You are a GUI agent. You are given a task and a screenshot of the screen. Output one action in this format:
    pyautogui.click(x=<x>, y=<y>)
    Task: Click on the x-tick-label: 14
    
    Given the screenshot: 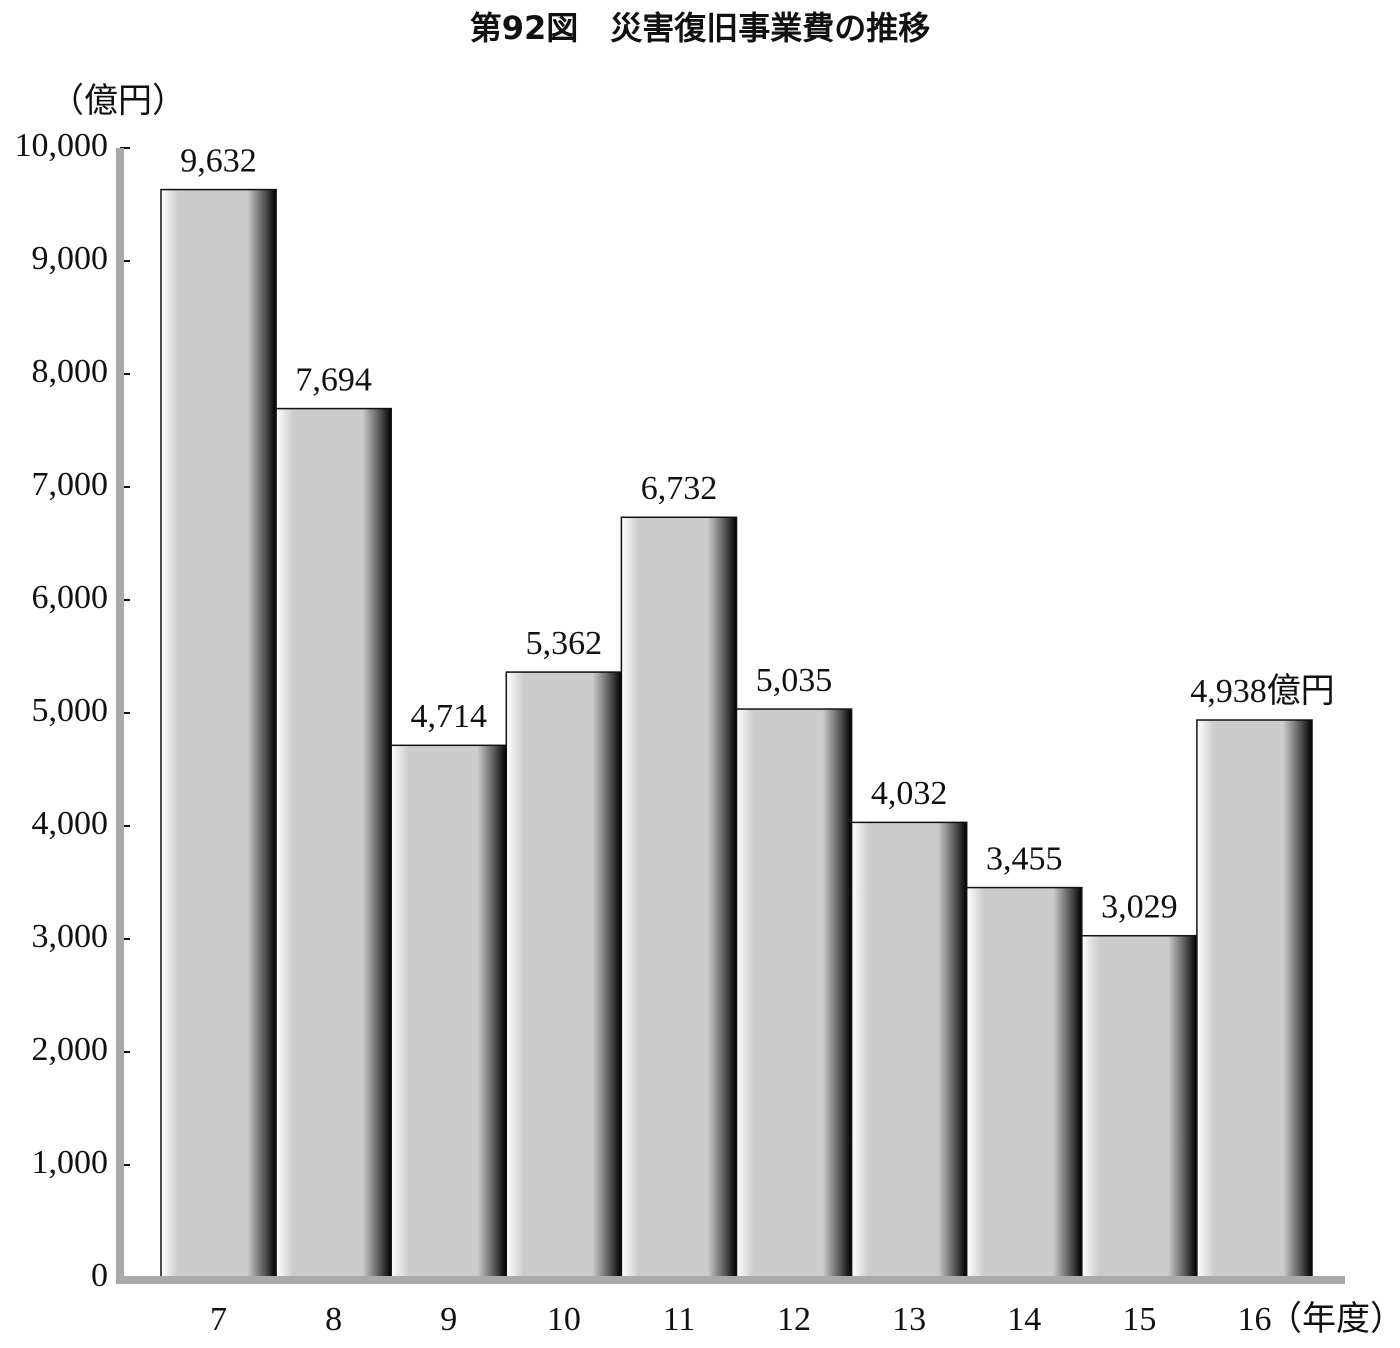 What is the action you would take?
    pyautogui.click(x=1024, y=1319)
    